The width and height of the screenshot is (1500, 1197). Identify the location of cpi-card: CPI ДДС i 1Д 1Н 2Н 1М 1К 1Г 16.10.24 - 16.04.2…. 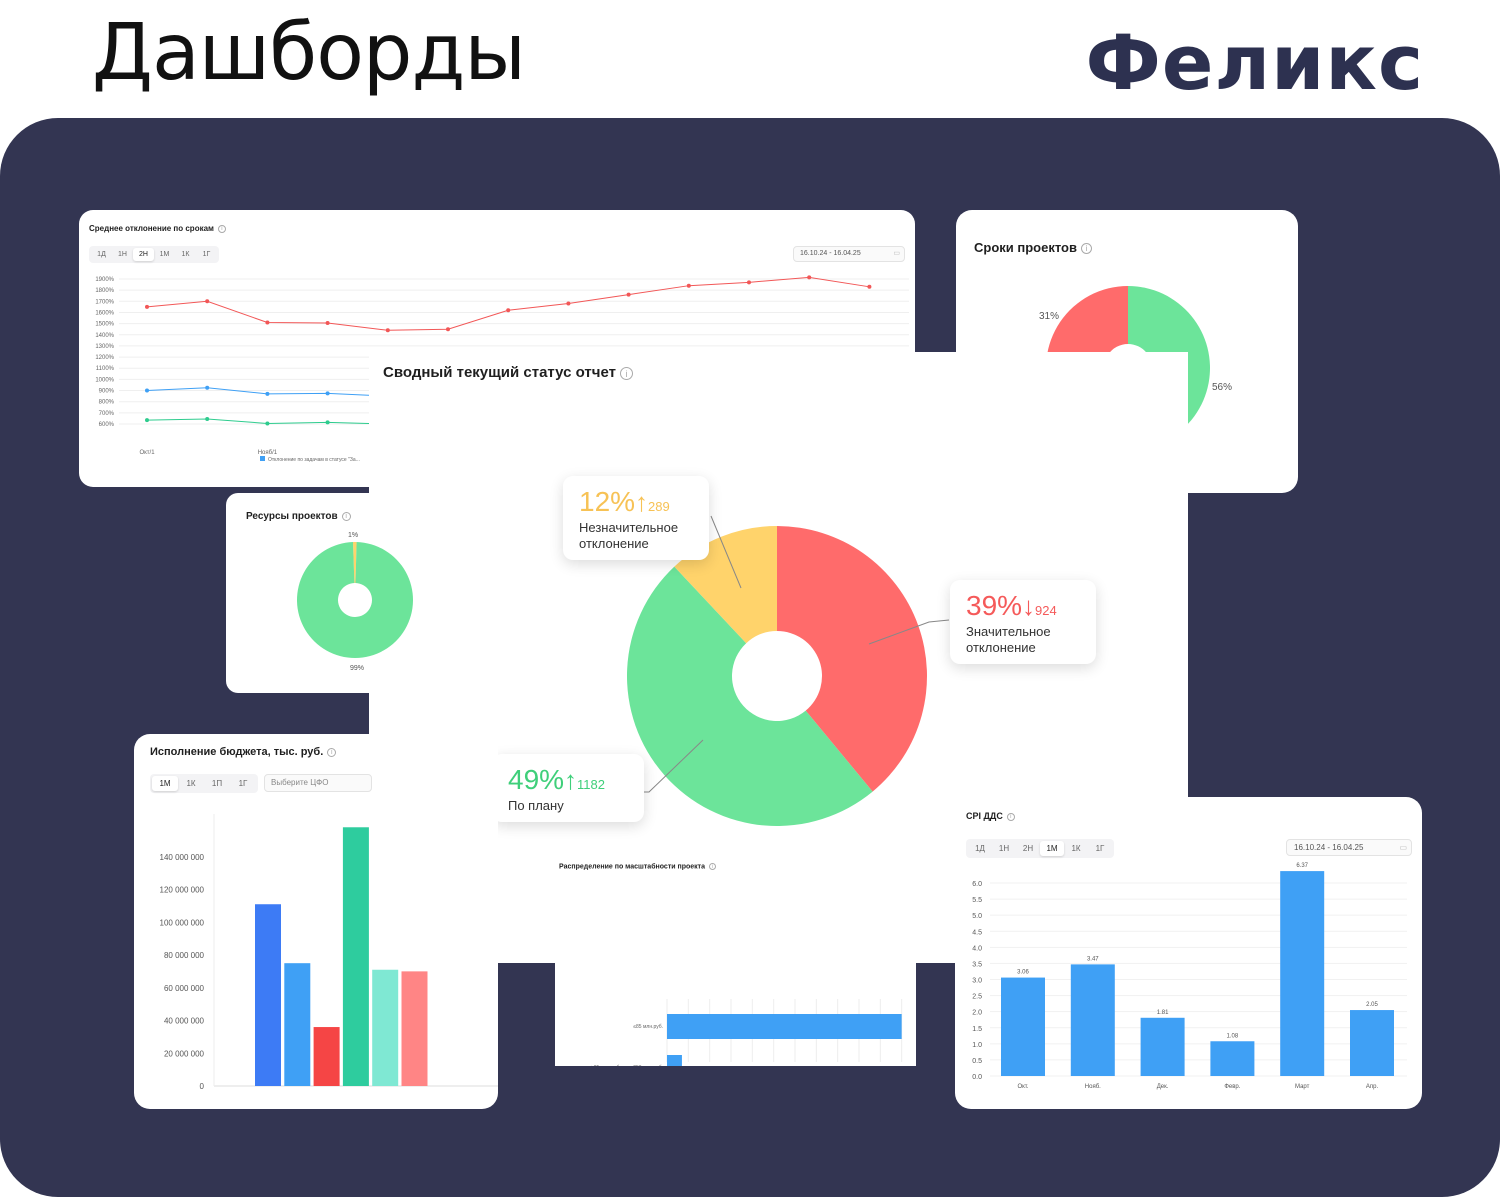
(1188, 953).